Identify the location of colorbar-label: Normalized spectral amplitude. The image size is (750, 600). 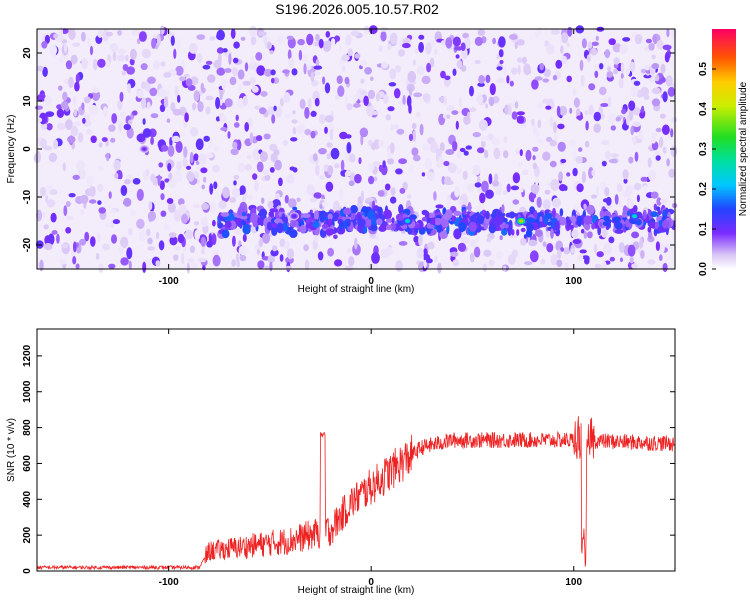
(743, 148).